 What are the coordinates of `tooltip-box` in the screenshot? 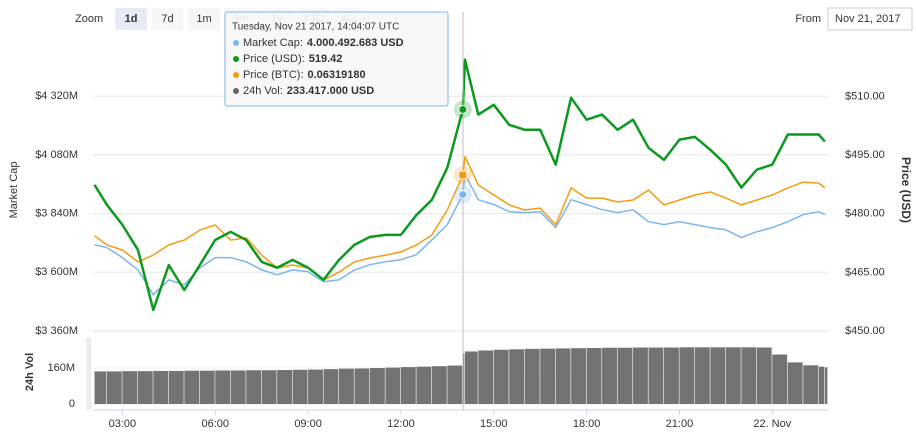 It's located at (336, 59).